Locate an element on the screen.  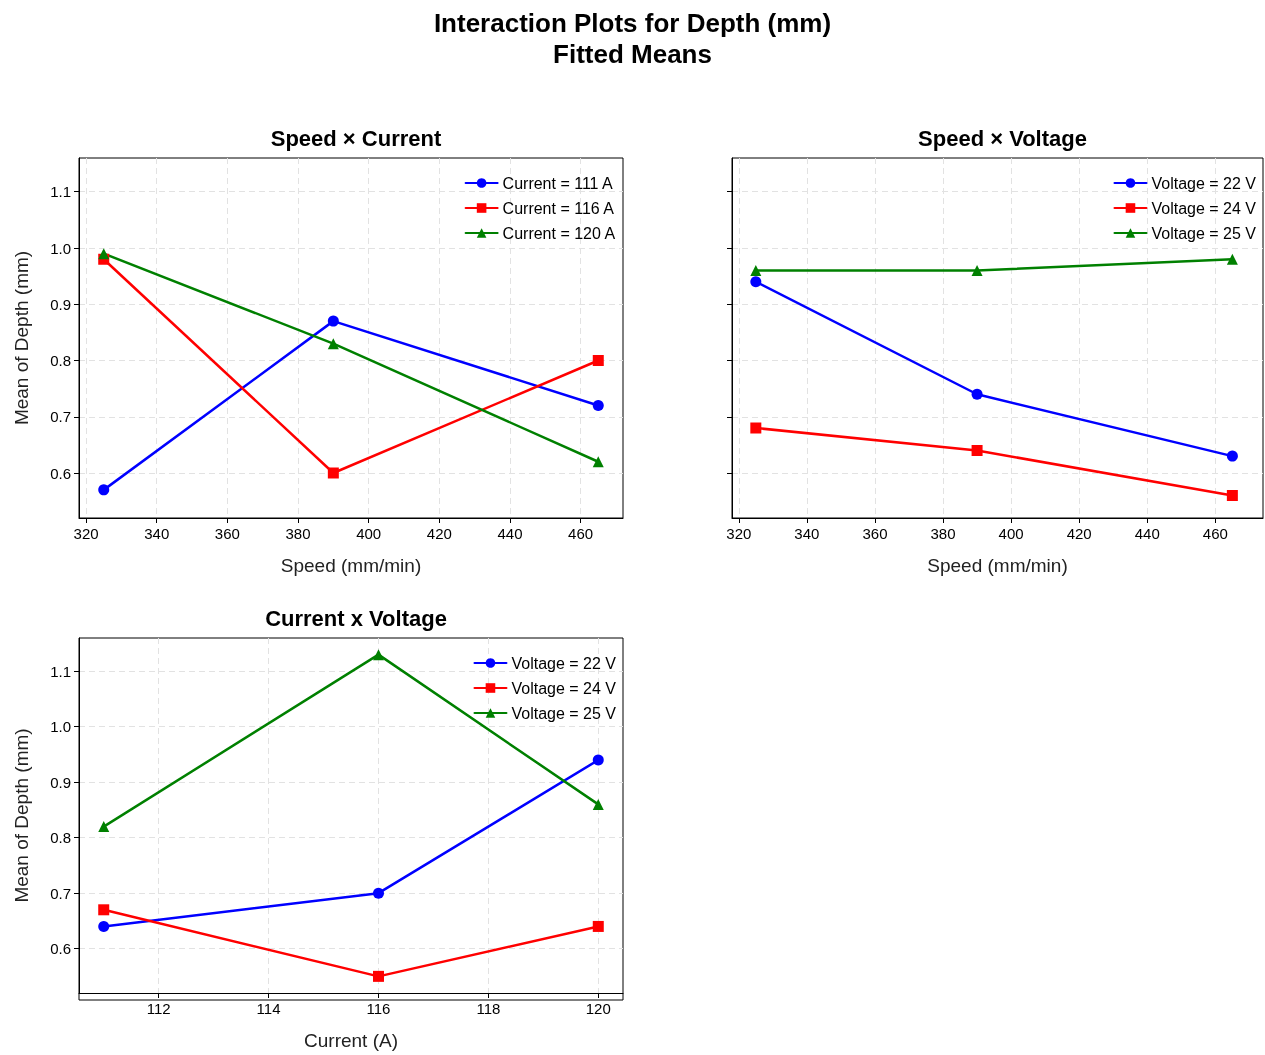
chart-title: Speed × Voltage is located at coordinates (1002, 138).